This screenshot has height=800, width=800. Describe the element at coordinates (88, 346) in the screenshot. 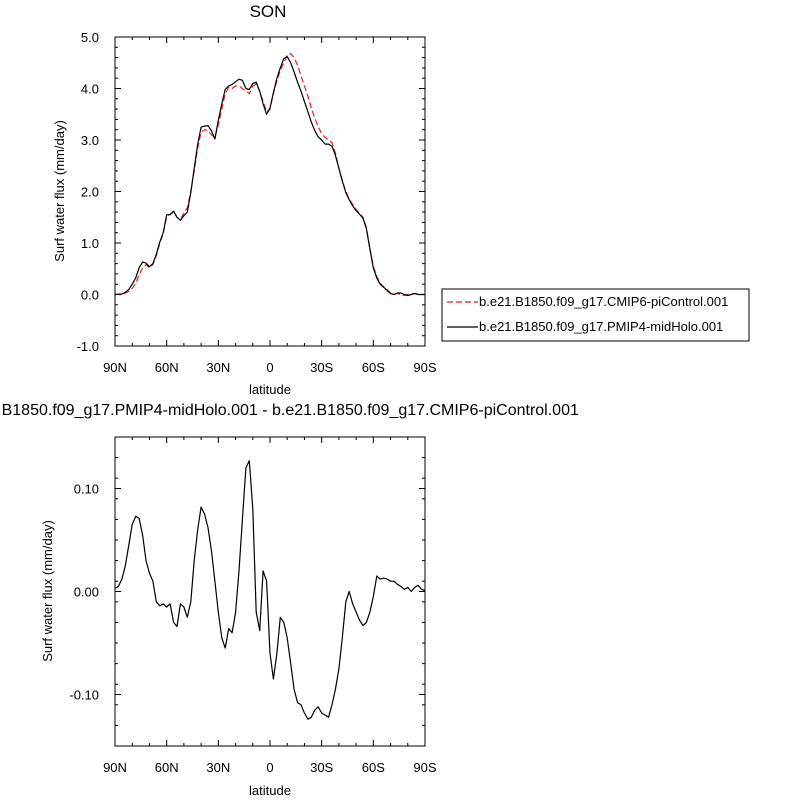

I see `top-y-tick-label: -1.0` at that location.